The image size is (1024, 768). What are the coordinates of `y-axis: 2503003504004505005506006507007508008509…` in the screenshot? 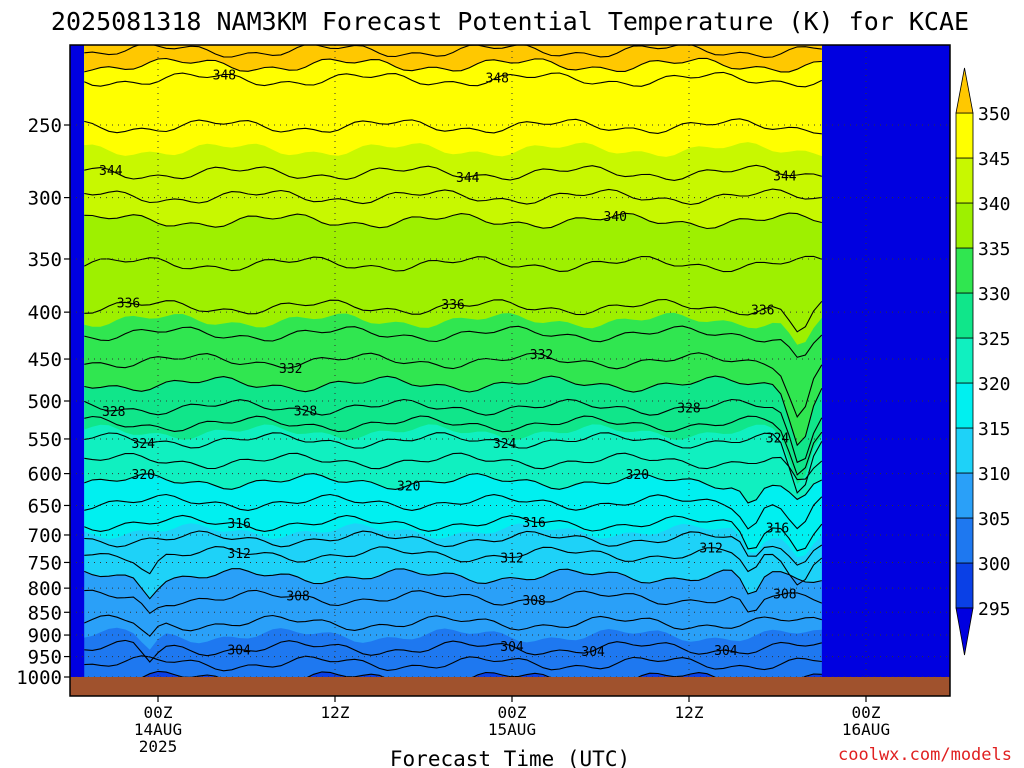 It's located at (43, 402).